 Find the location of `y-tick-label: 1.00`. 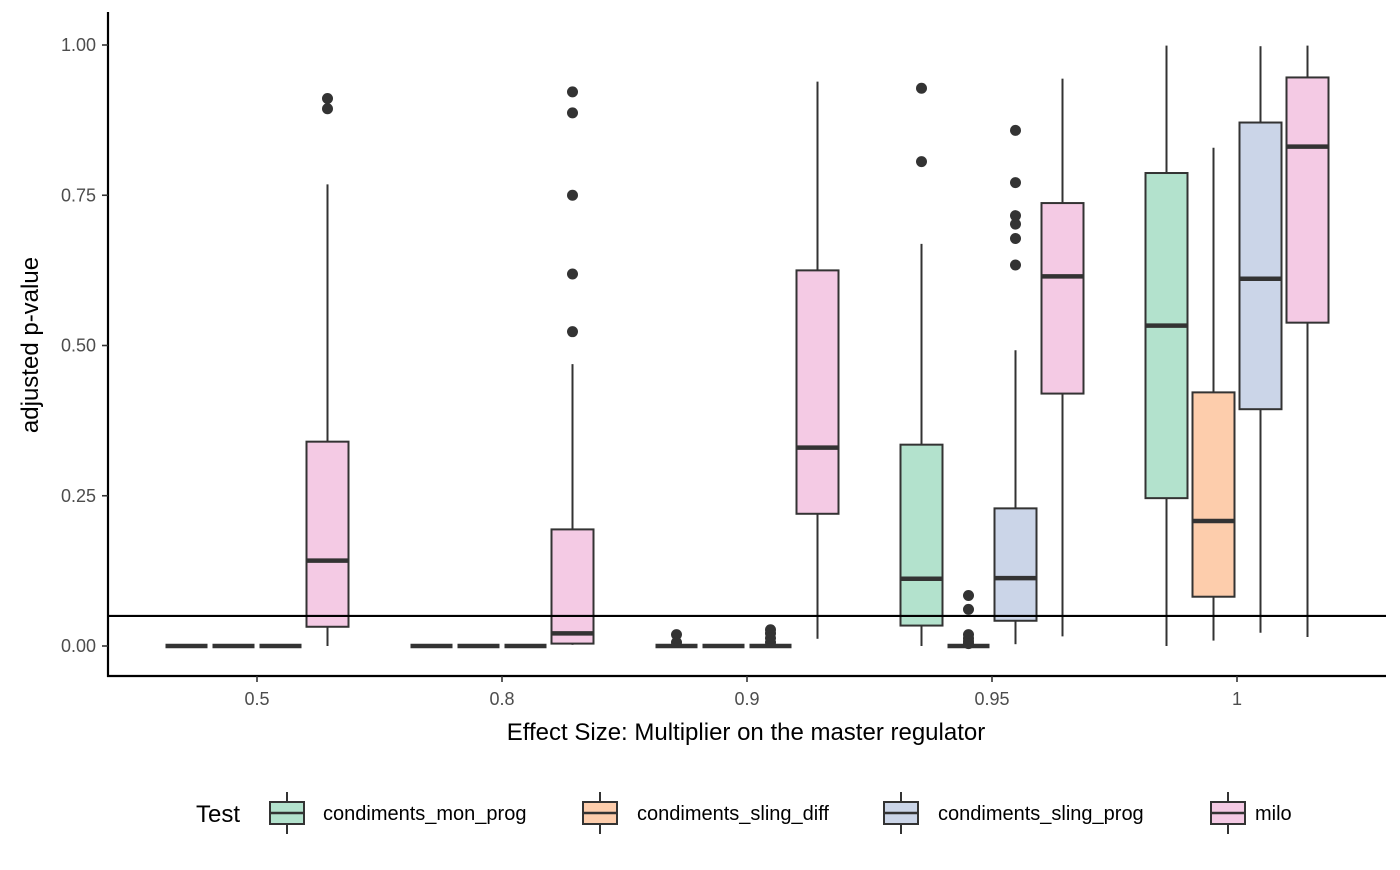

y-tick-label: 1.00 is located at coordinates (78, 45).